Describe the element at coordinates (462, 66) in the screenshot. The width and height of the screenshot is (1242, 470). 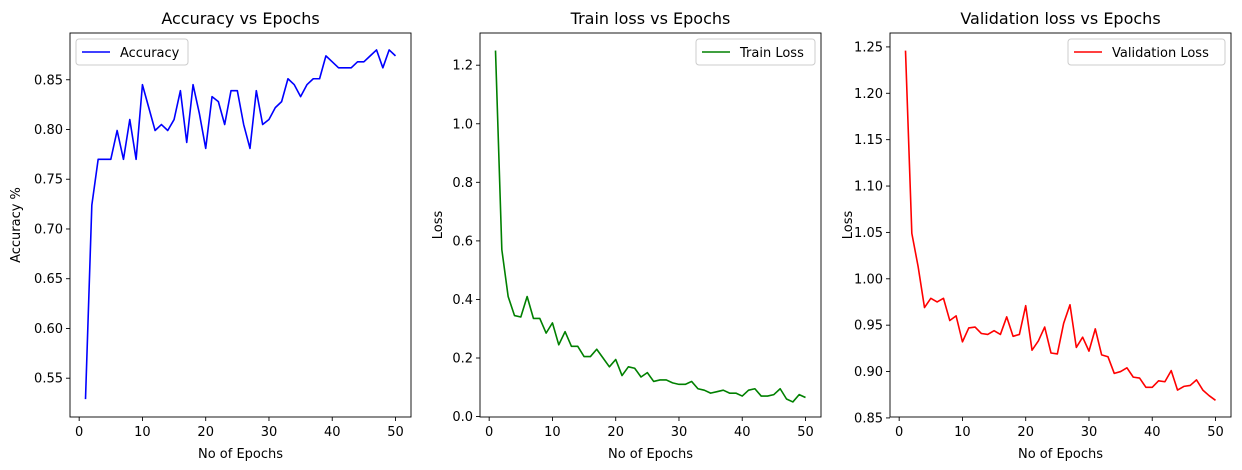
I see `y-tick-label: 1.2` at that location.